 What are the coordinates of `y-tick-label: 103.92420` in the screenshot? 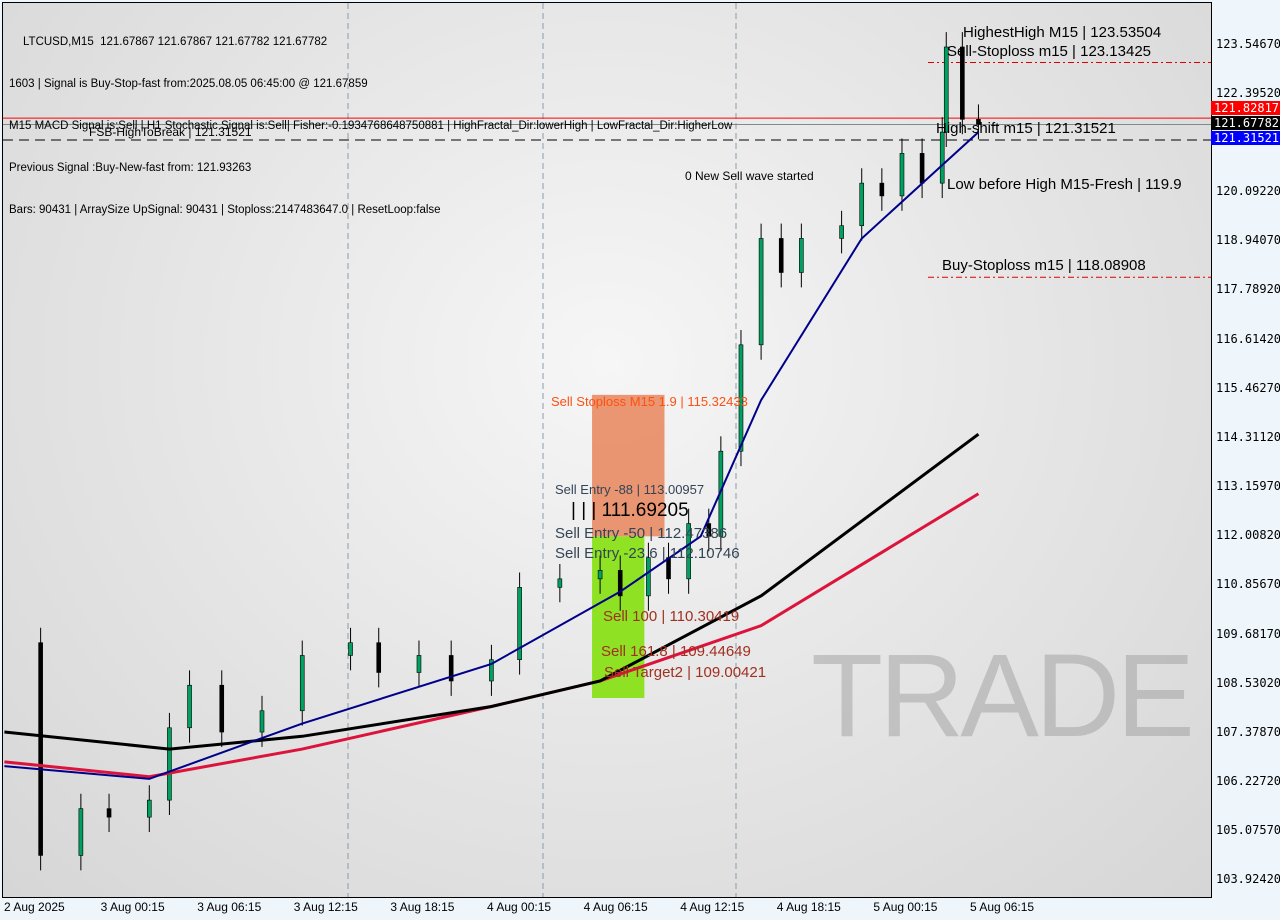 It's located at (1248, 878).